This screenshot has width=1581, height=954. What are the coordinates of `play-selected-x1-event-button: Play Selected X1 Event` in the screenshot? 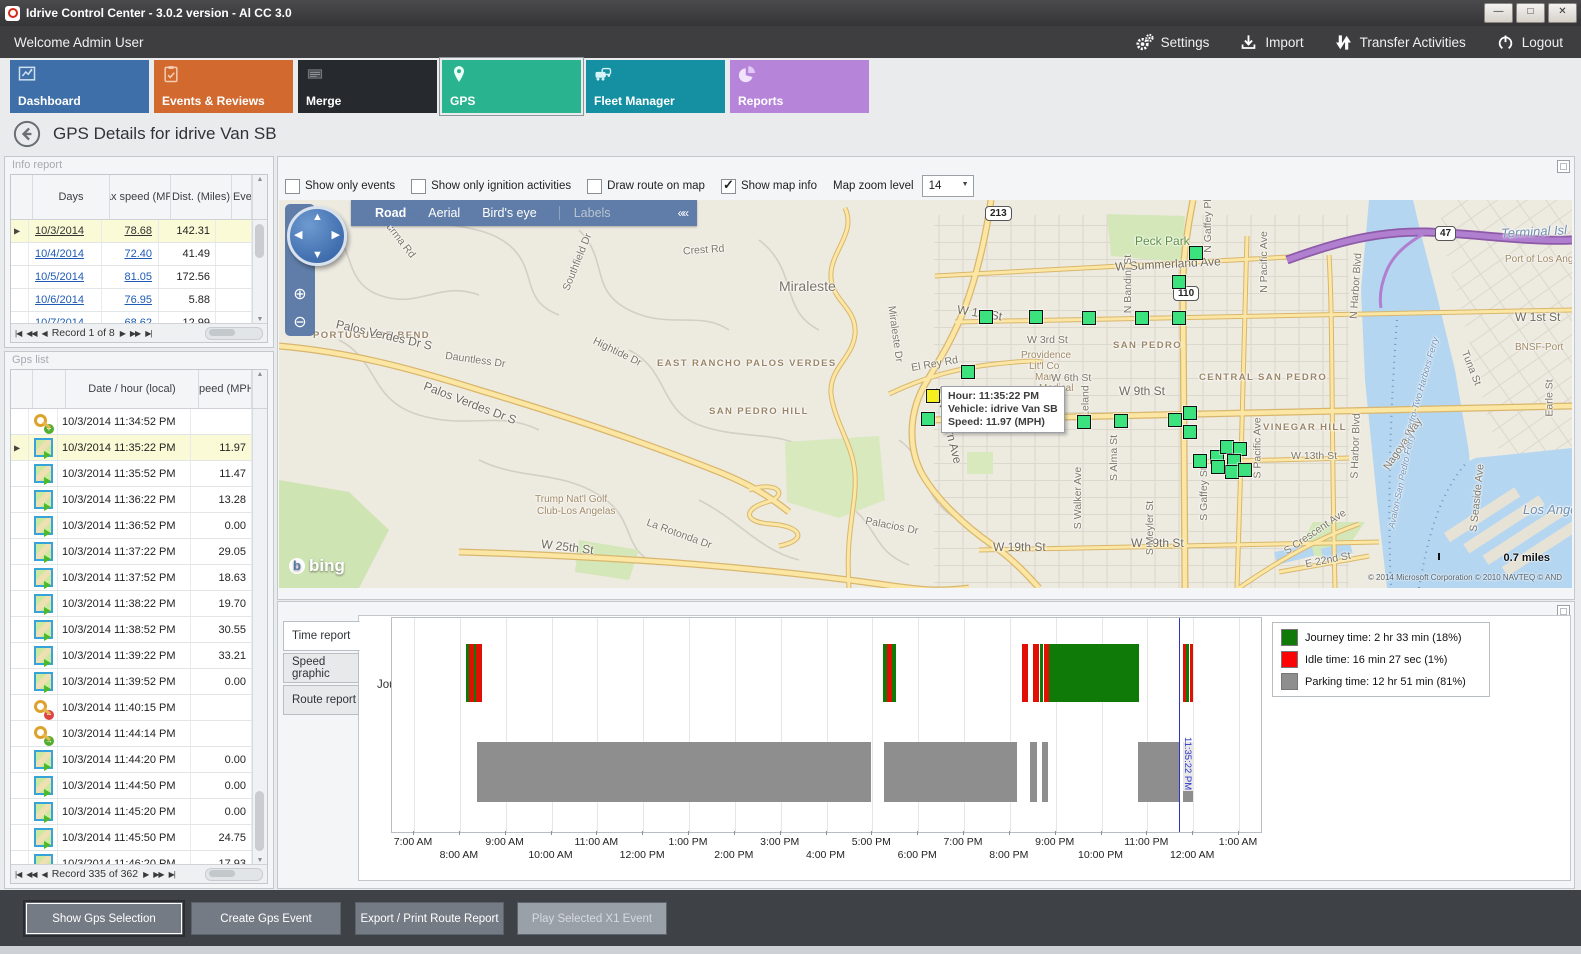 It's located at (592, 918).